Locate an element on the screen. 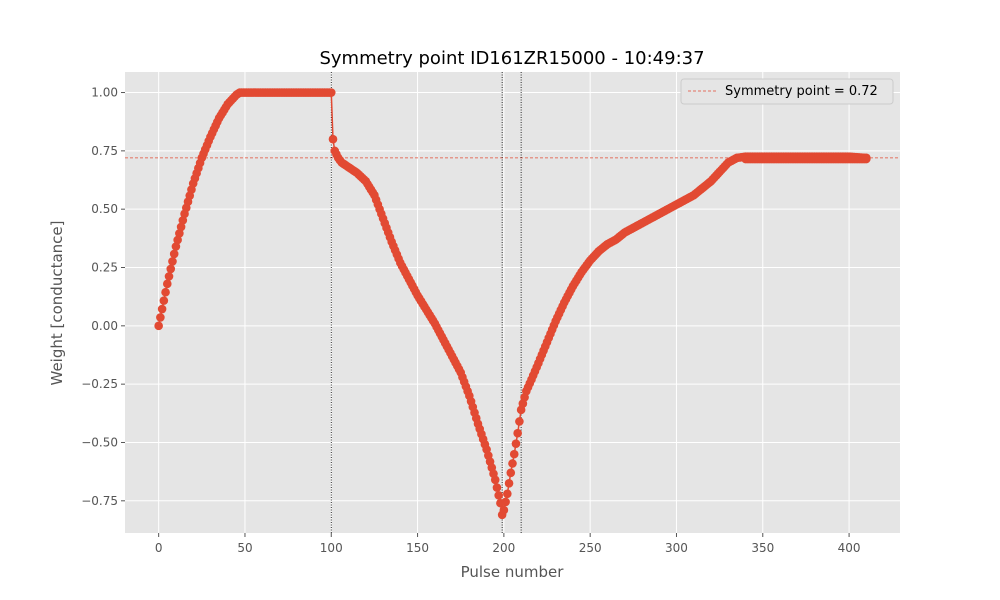  y-tick-label: 0.75 is located at coordinates (104, 151).